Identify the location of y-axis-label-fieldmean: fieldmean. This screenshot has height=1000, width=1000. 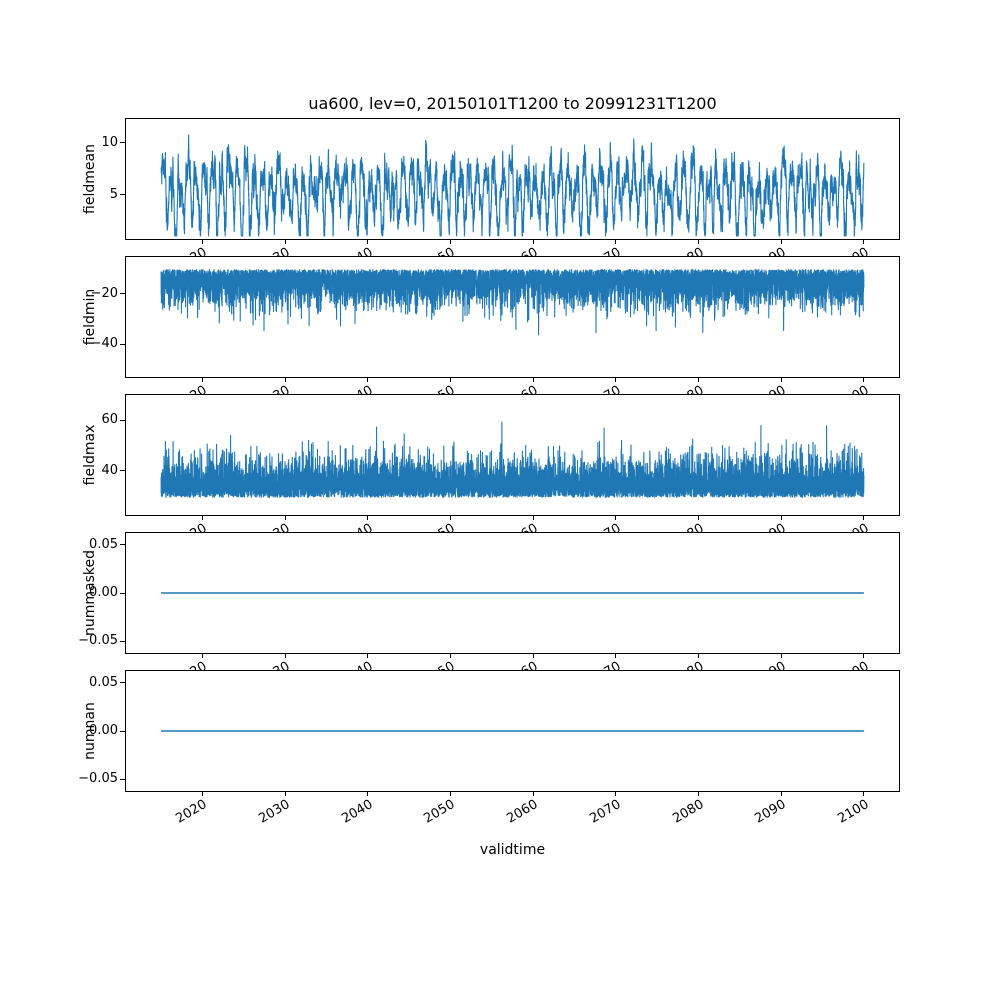
(90, 179).